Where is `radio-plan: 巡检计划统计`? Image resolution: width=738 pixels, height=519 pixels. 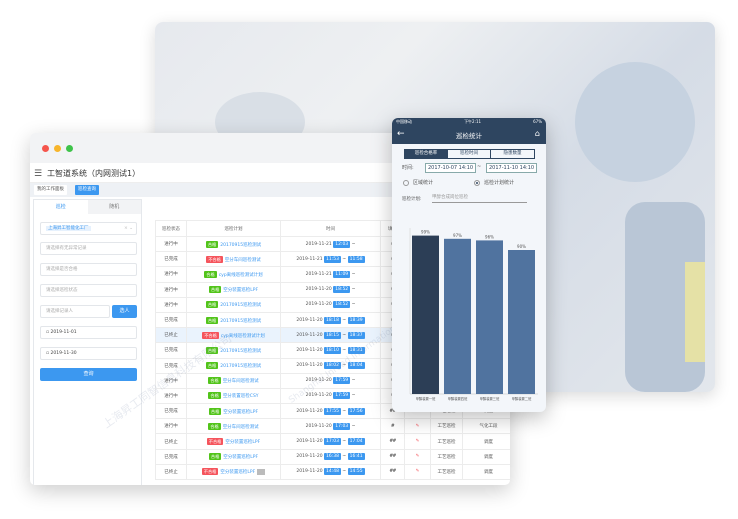
radio-plan: 巡检计划统计 is located at coordinates (494, 182).